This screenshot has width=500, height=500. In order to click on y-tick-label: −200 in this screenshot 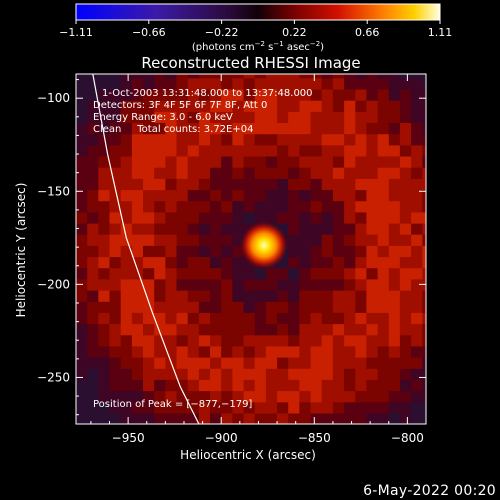, I will do `click(53, 284)`.